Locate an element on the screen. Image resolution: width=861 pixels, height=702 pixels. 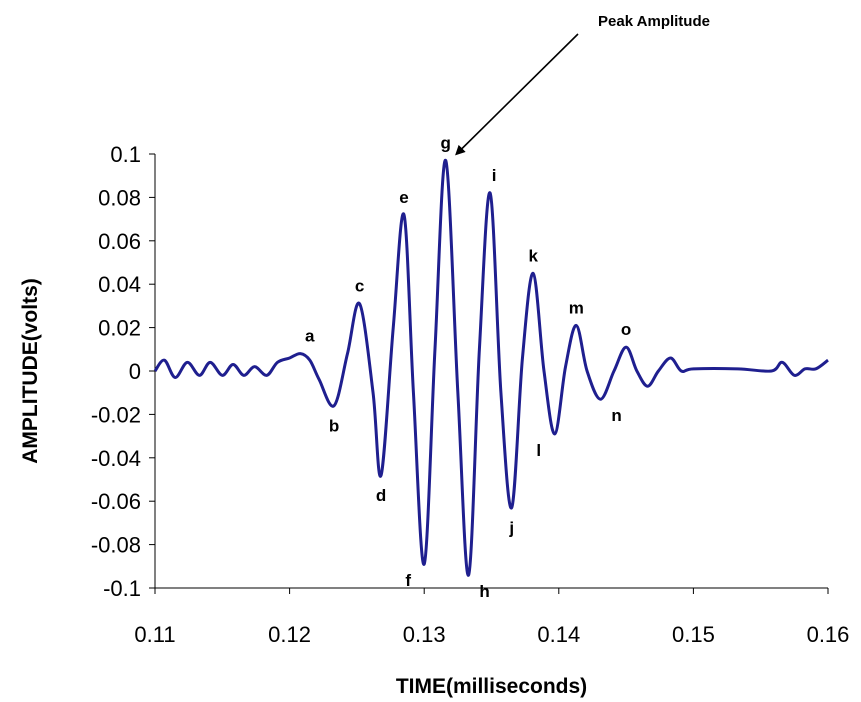
x-tick-label: 0.16 is located at coordinates (828, 634).